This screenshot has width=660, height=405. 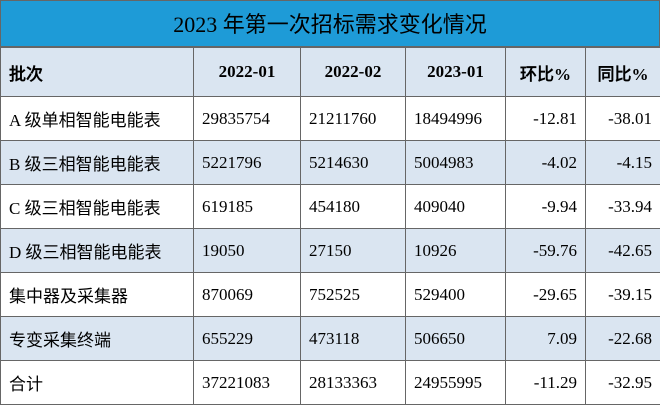 I want to click on table-cell: -39.15, so click(x=623, y=295).